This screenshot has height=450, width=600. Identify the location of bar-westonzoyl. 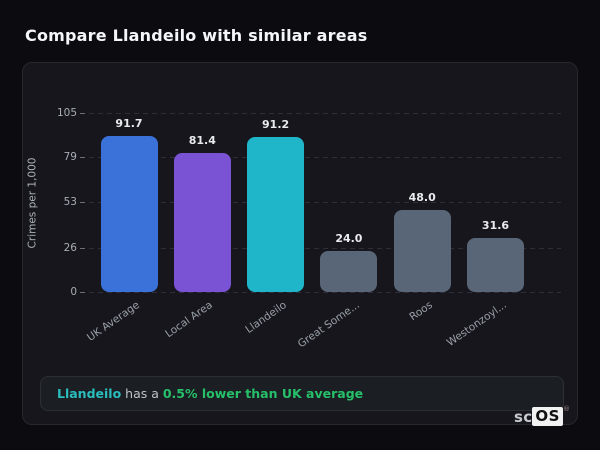
(495, 265).